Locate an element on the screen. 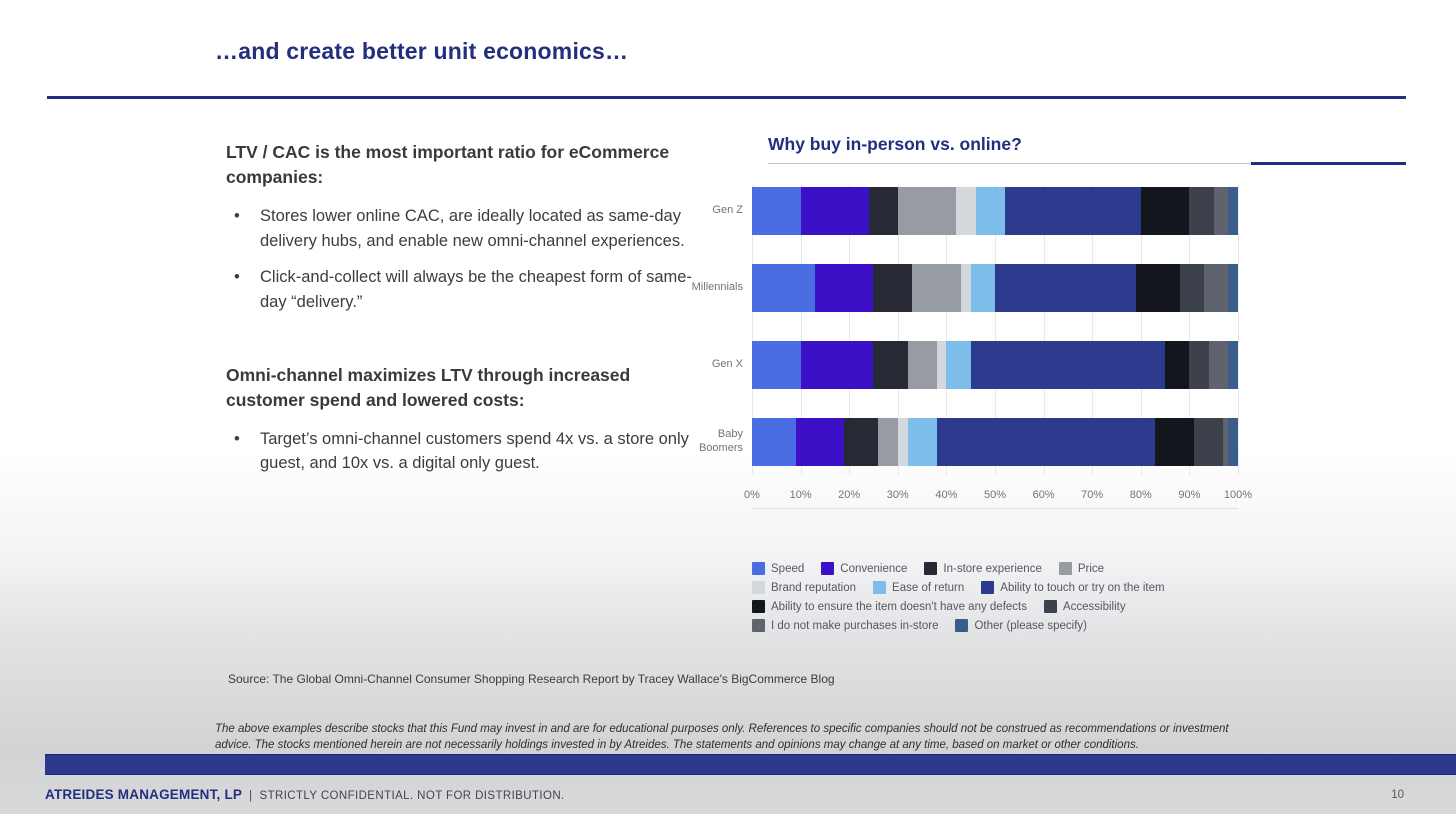 This screenshot has height=814, width=1456. y-axis-label: Gen Z is located at coordinates (727, 210).